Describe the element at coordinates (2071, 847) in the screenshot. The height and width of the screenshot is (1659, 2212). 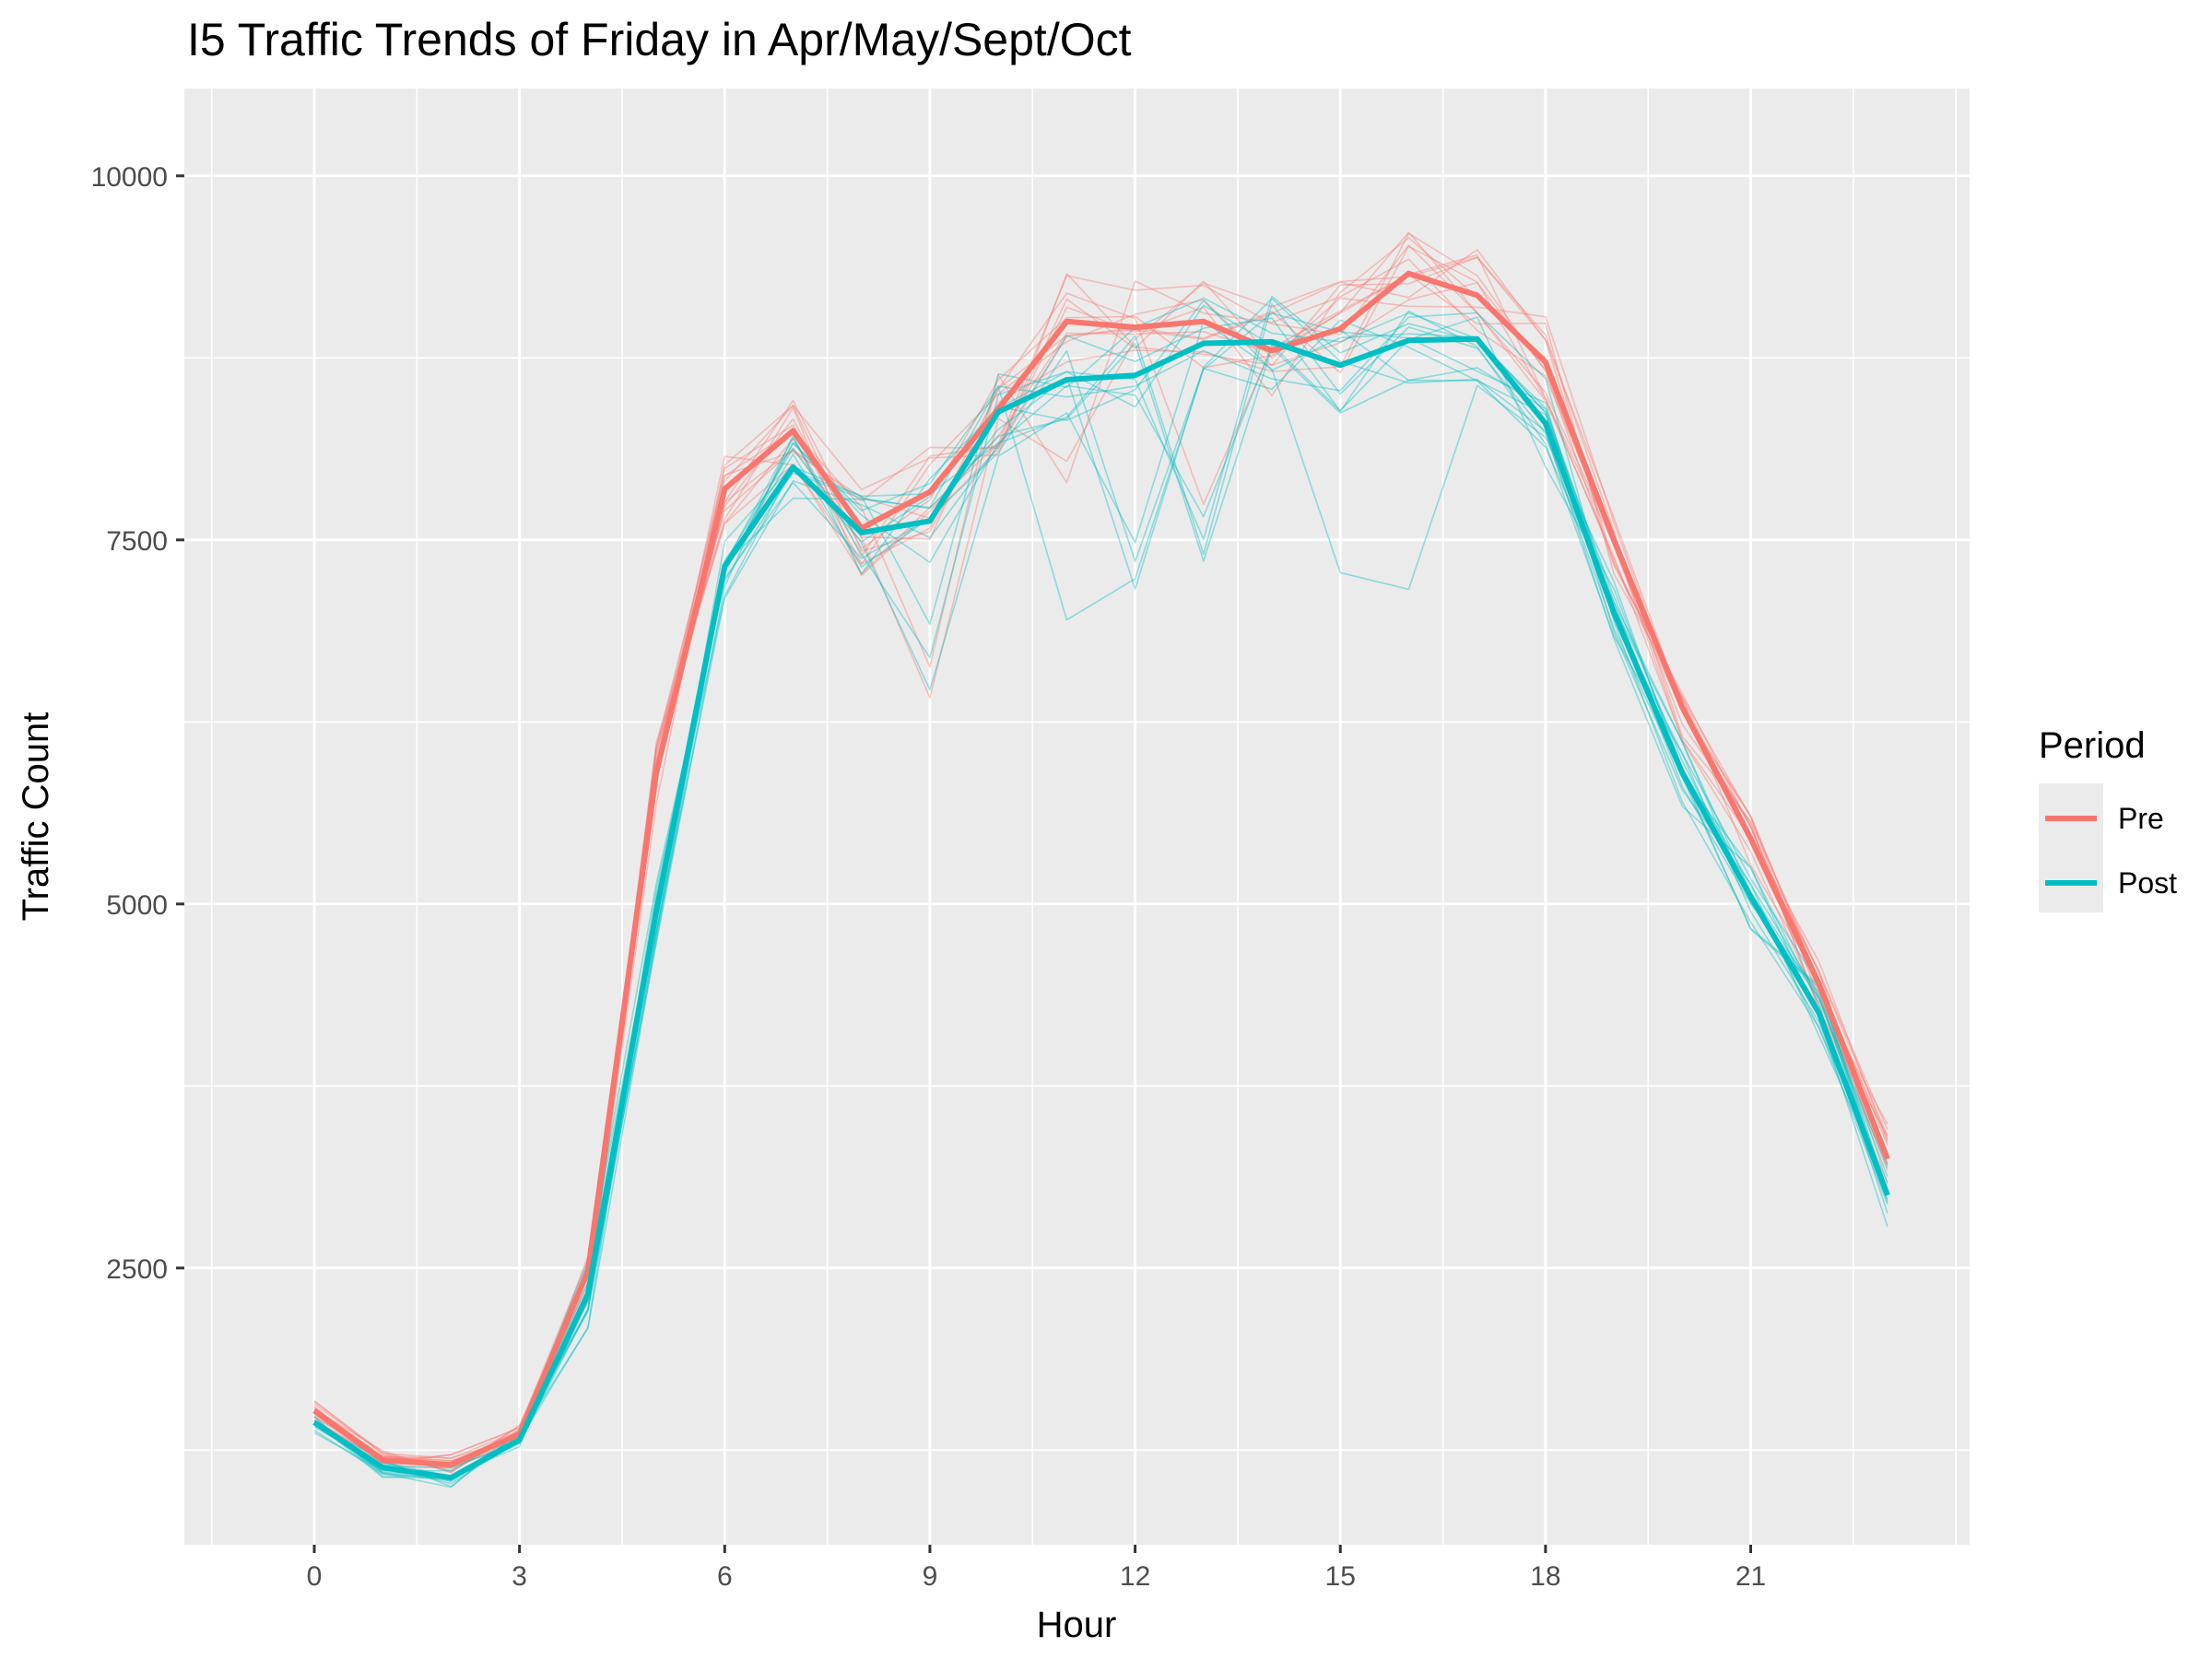
I see `legend-key-pre` at that location.